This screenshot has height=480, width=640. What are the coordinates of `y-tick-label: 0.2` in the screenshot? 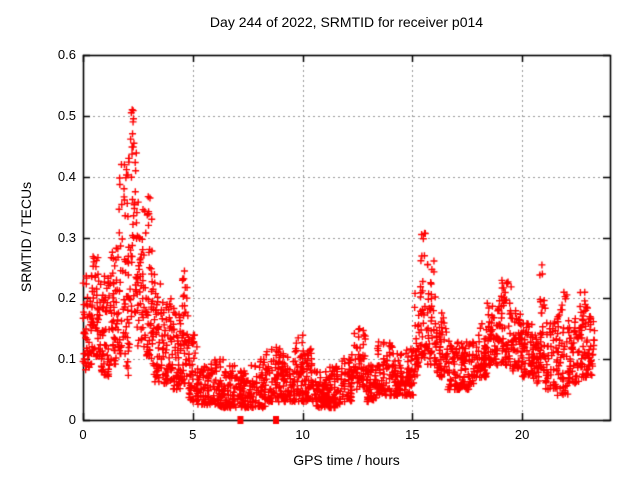 It's located at (66, 298).